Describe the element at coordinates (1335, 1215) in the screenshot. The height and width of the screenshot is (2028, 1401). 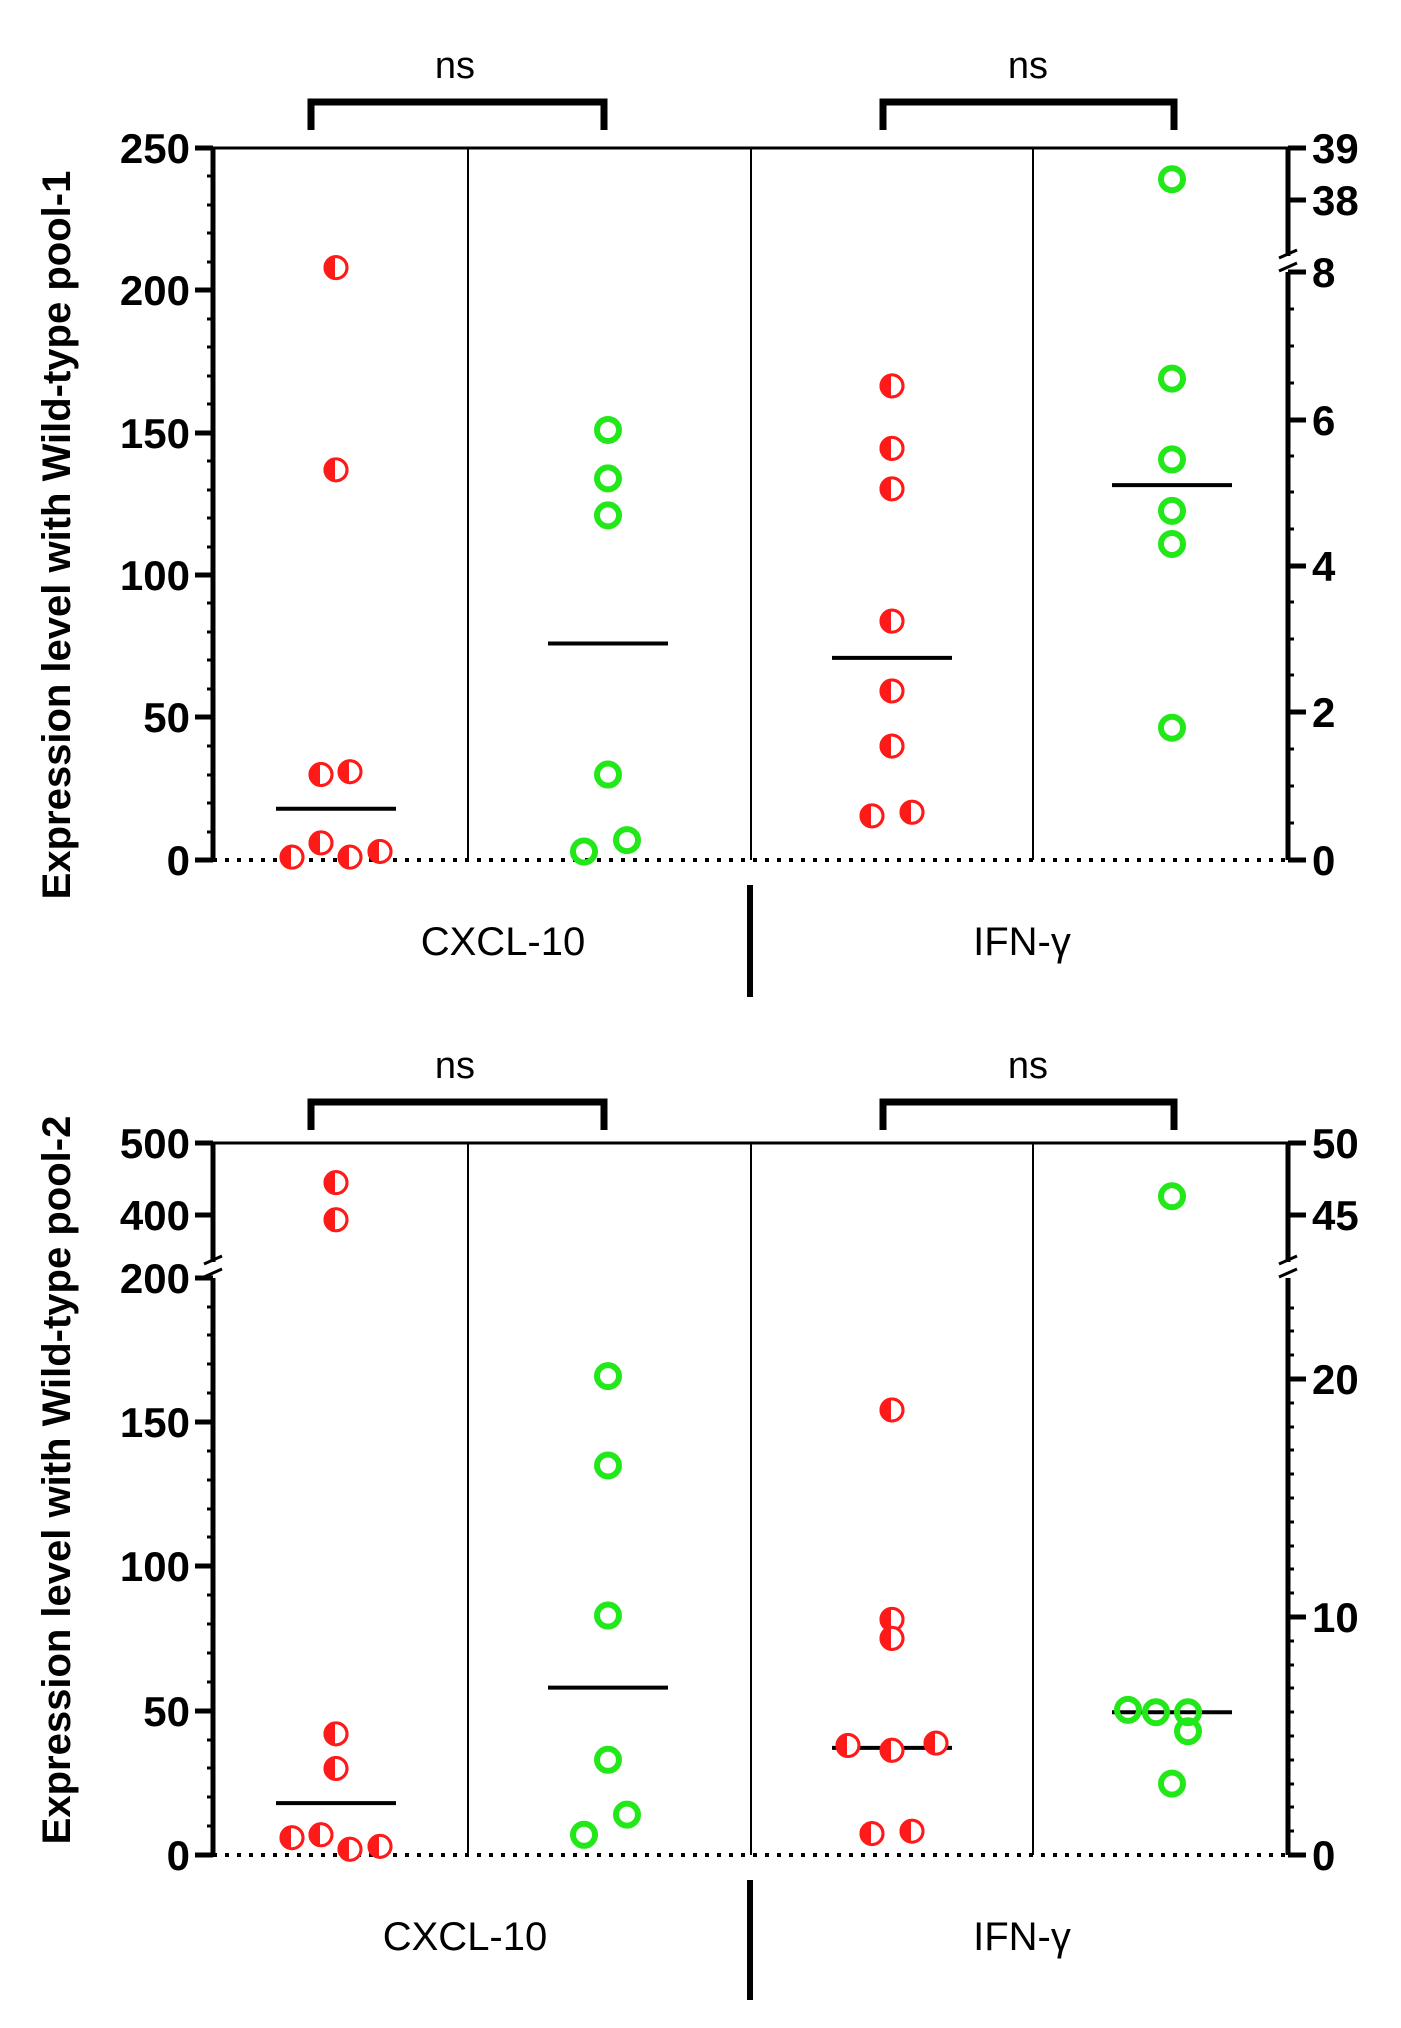
I see `right-tick-label: 45` at that location.